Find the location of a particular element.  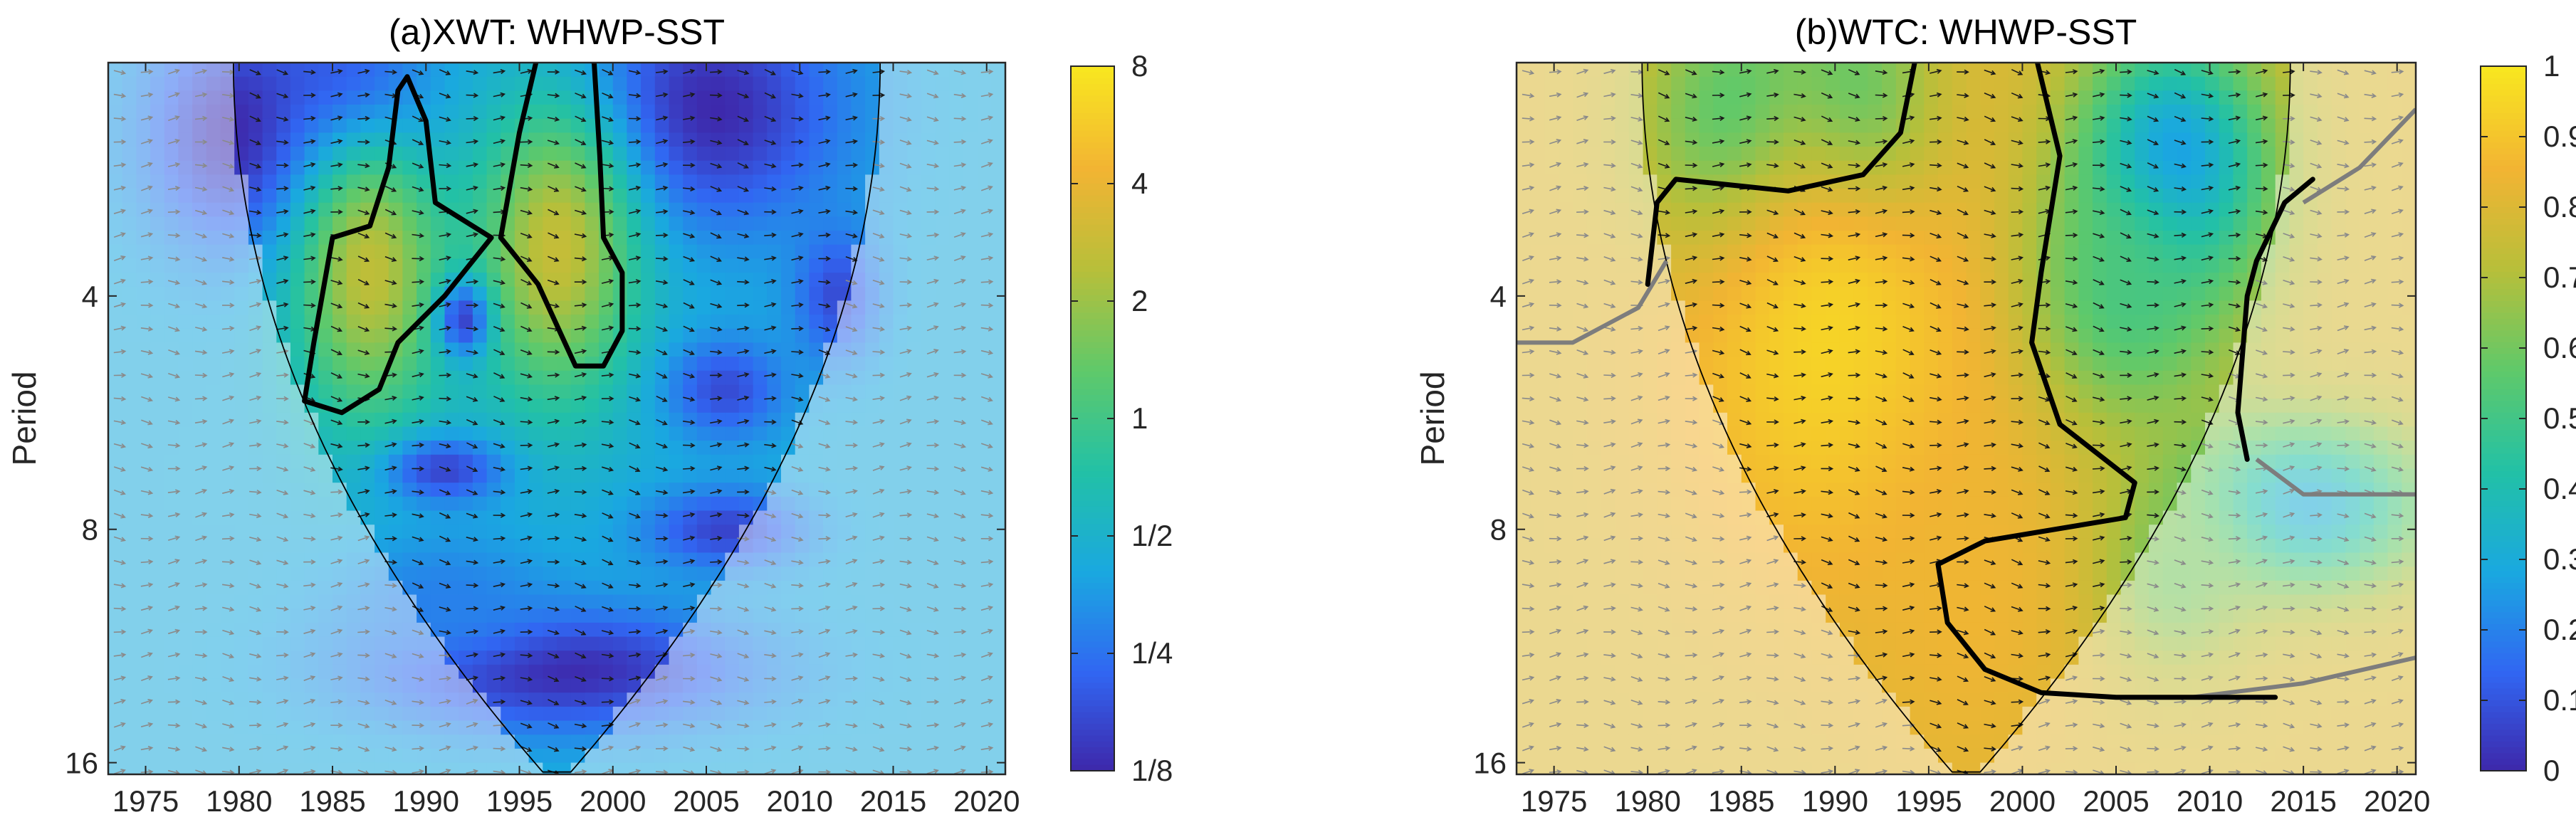

panel-a-xtick-label: 2010 is located at coordinates (800, 801).